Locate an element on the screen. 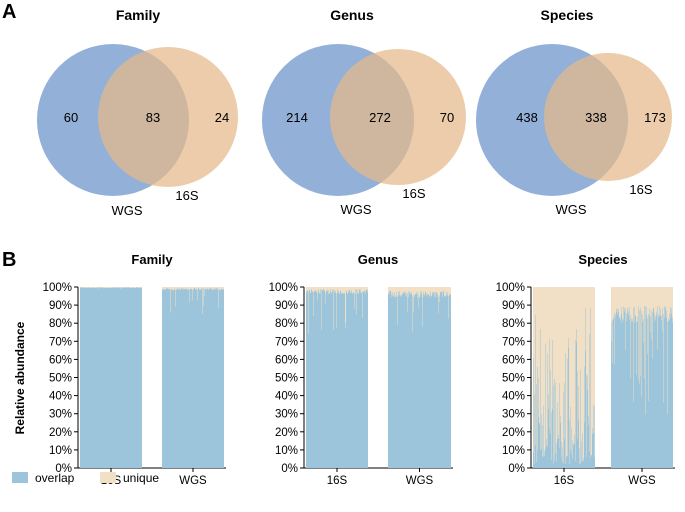 The width and height of the screenshot is (685, 512). venn-title-family: Family is located at coordinates (138, 15).